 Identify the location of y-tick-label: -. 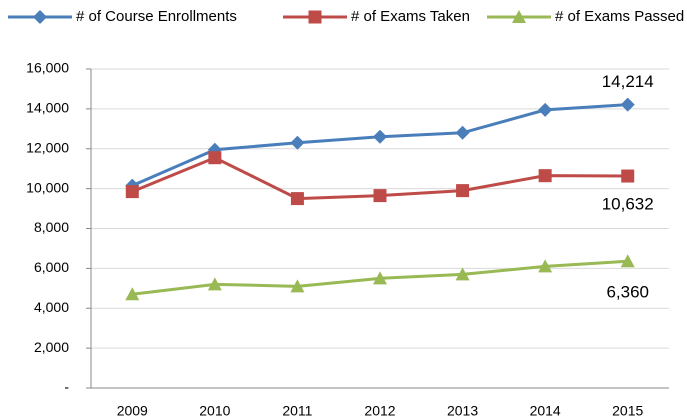
(66, 387).